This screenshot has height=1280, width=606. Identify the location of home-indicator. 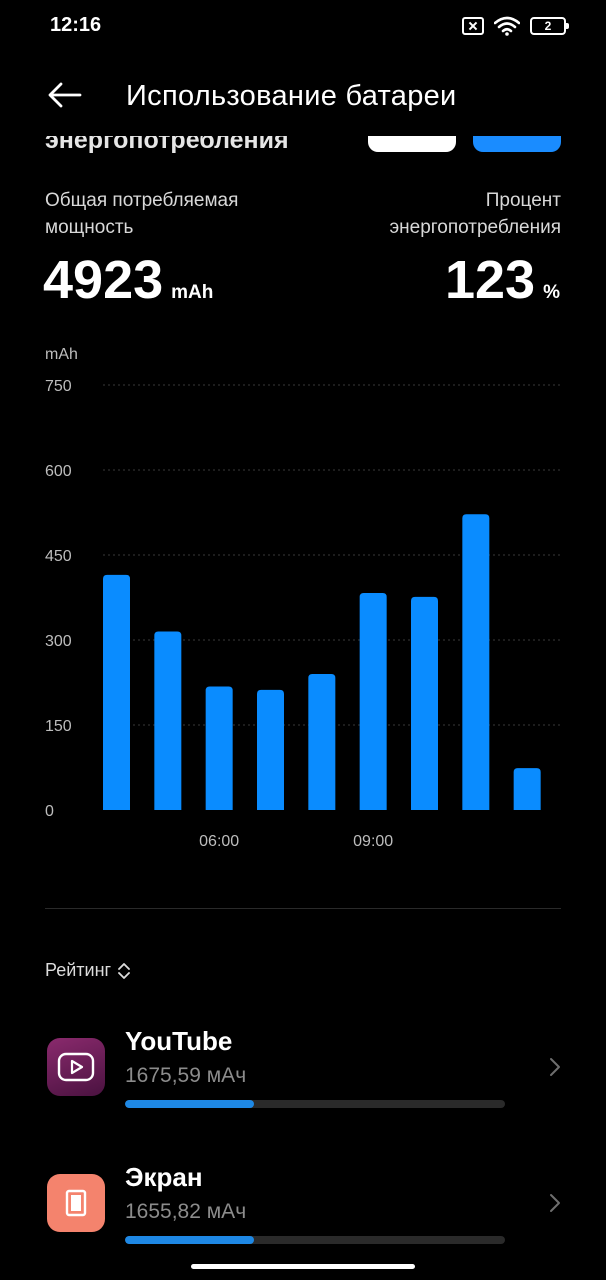
(303, 1266).